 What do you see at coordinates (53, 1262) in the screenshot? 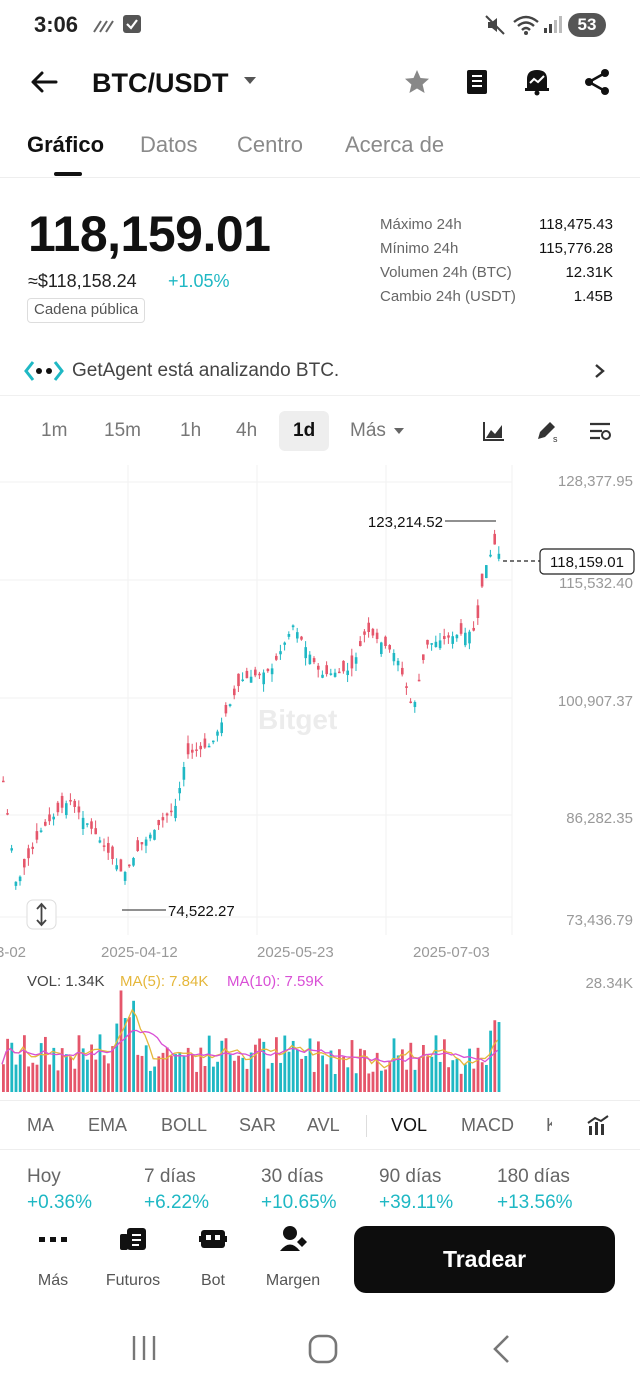
I see `nav-more: Más` at bounding box center [53, 1262].